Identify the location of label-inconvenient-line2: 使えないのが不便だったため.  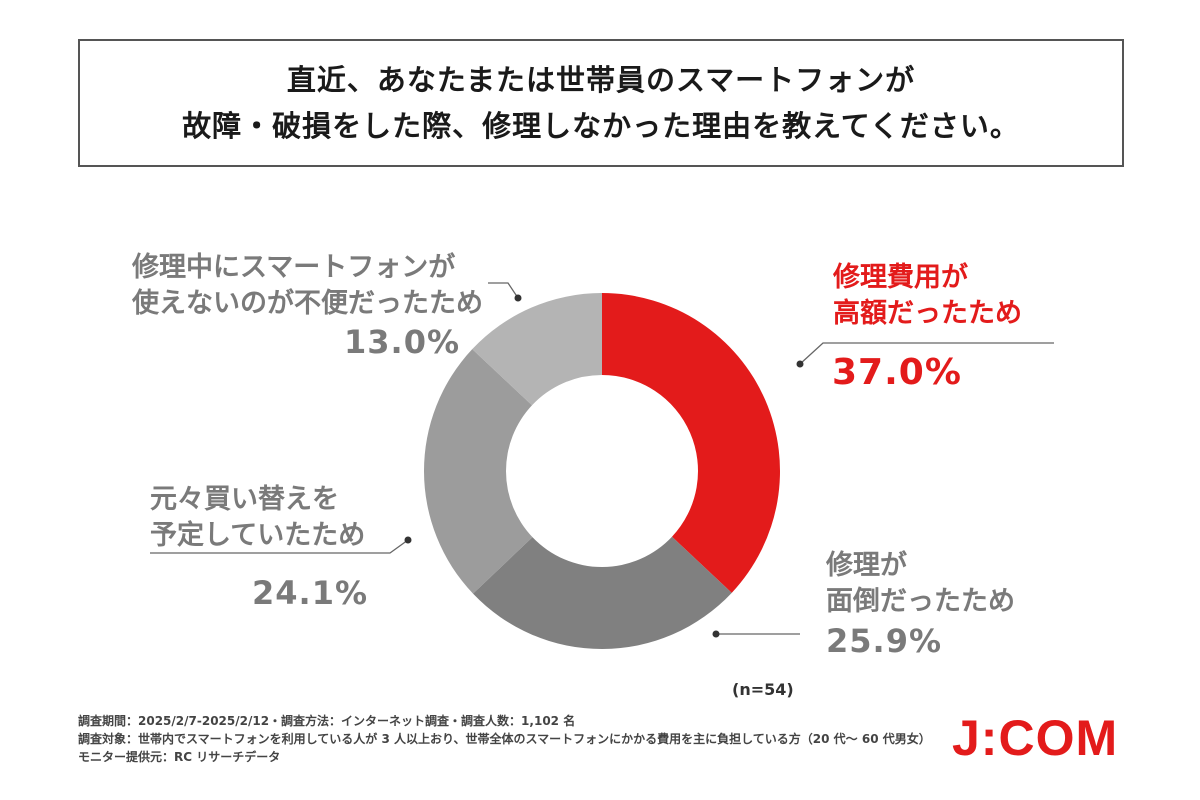
(307, 303).